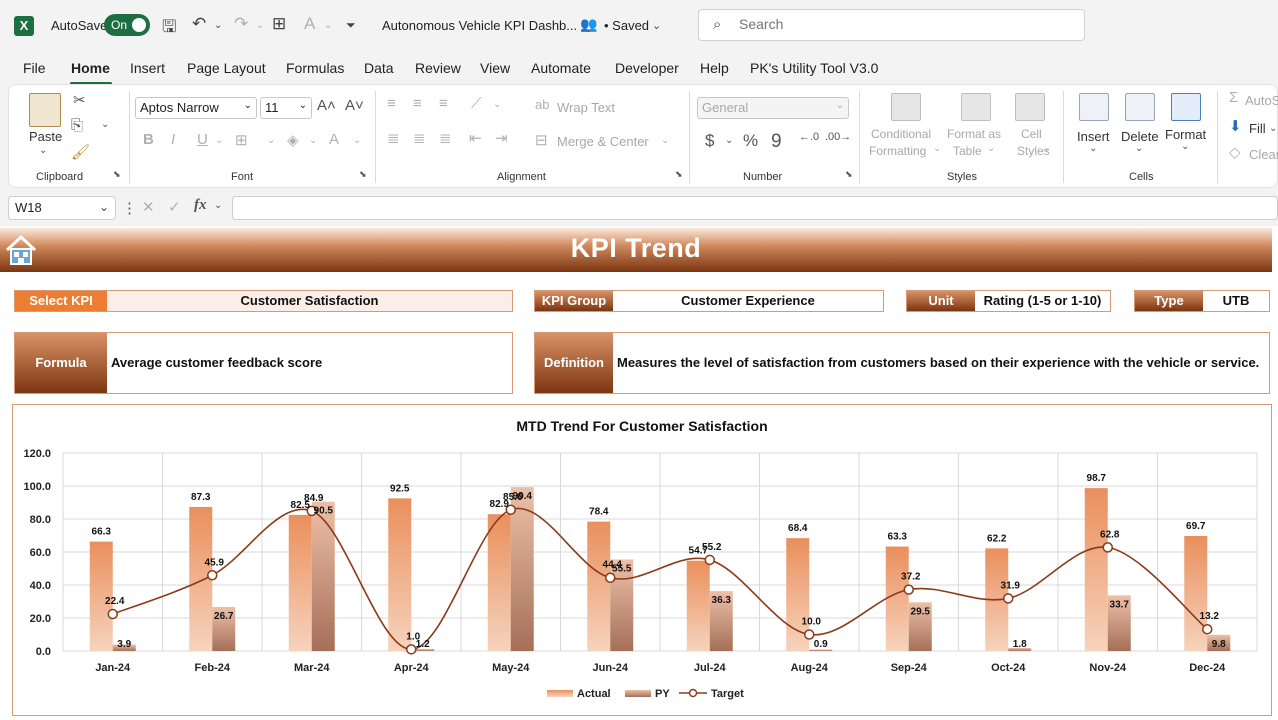  I want to click on tab-formulas: Formulas, so click(315, 68).